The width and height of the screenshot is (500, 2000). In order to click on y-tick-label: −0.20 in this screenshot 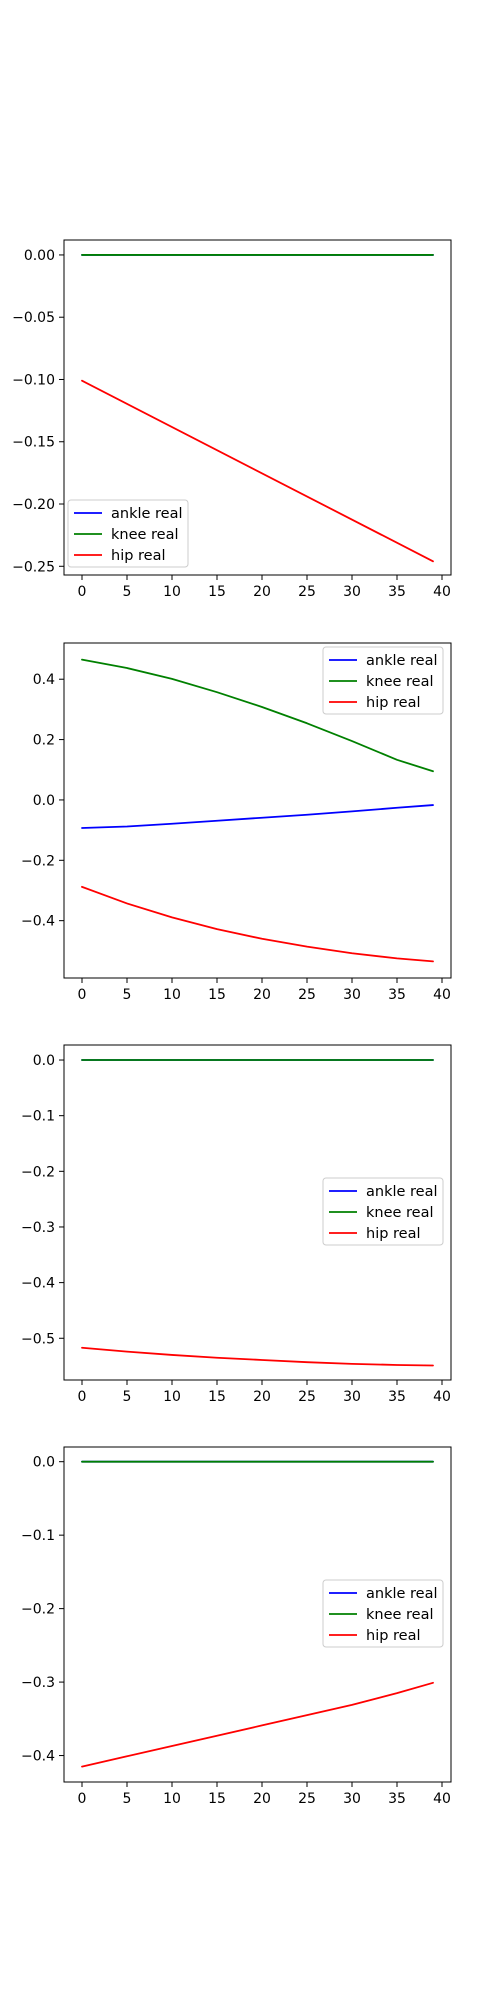, I will do `click(33, 505)`.